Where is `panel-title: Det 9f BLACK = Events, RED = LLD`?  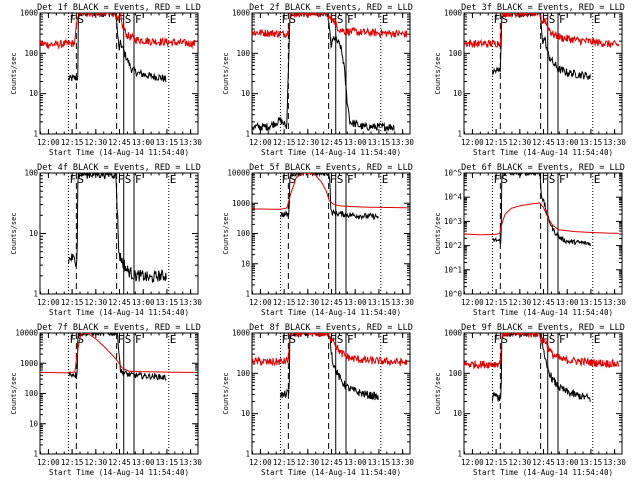 panel-title: Det 9f BLACK = Events, RED = LLD is located at coordinates (543, 328).